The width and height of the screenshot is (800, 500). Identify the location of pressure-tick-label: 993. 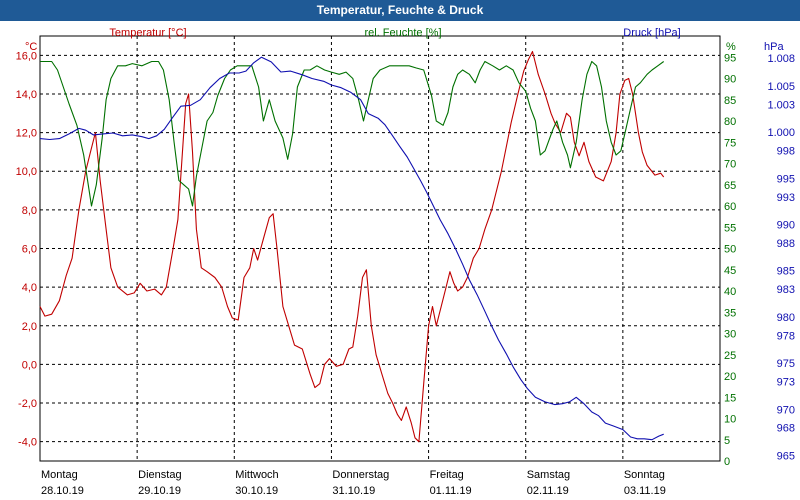
(786, 198).